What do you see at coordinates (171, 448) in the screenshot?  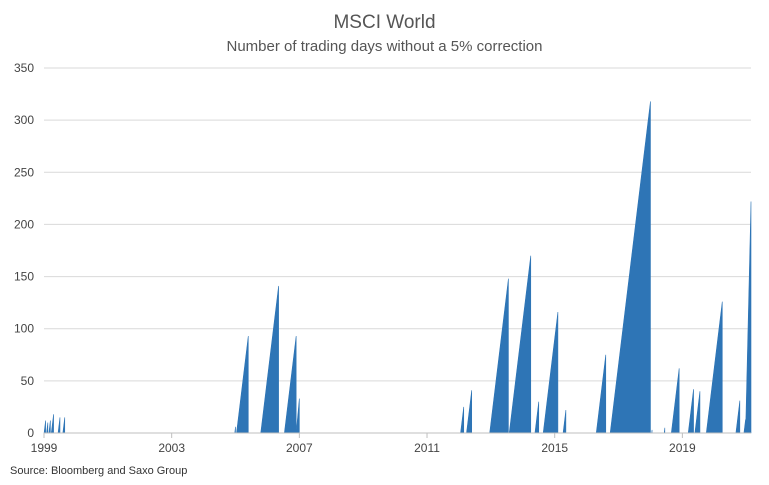 I see `x-tick-label: 2003` at bounding box center [171, 448].